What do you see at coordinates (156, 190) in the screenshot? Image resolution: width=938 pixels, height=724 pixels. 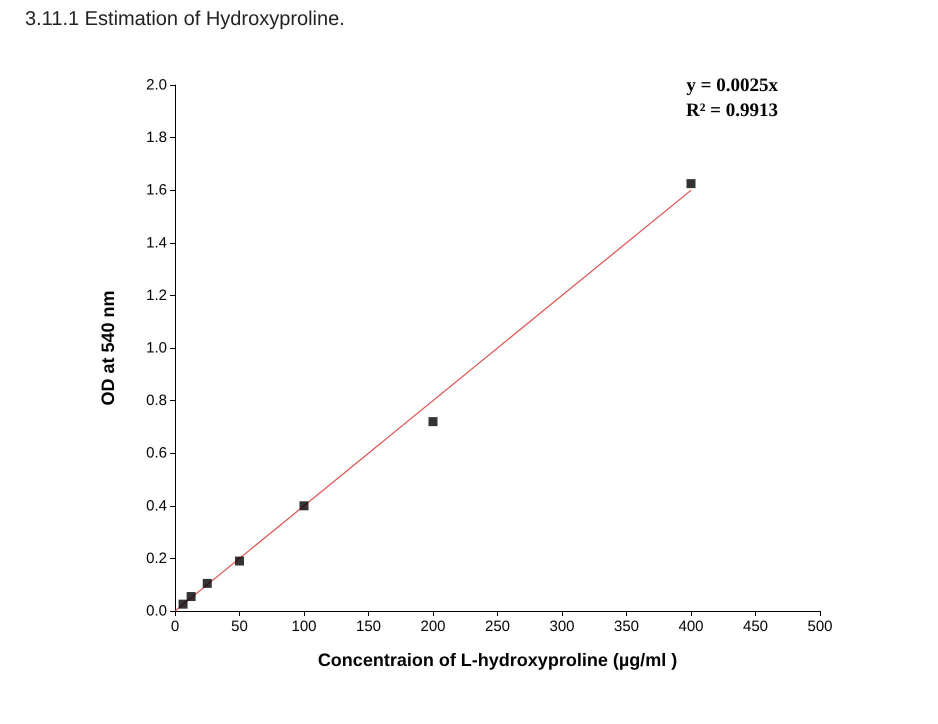 I see `y-tick-label: 1.6` at bounding box center [156, 190].